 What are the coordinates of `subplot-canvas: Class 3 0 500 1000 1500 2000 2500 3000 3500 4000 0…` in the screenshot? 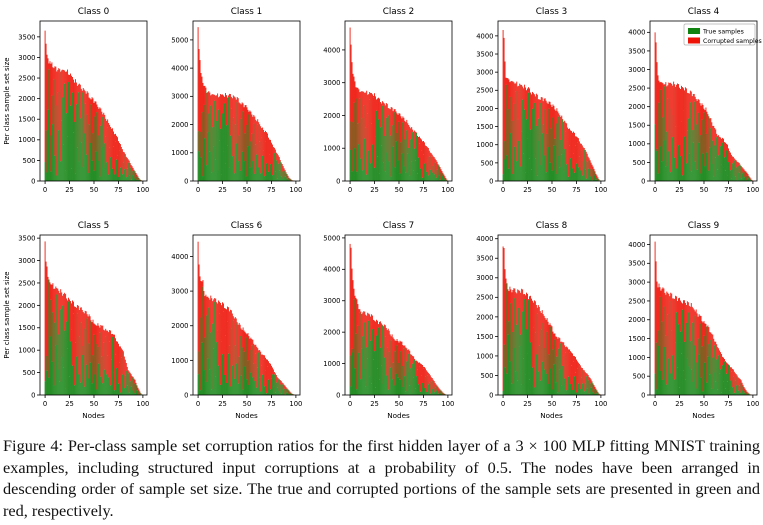 It's located at (541, 100).